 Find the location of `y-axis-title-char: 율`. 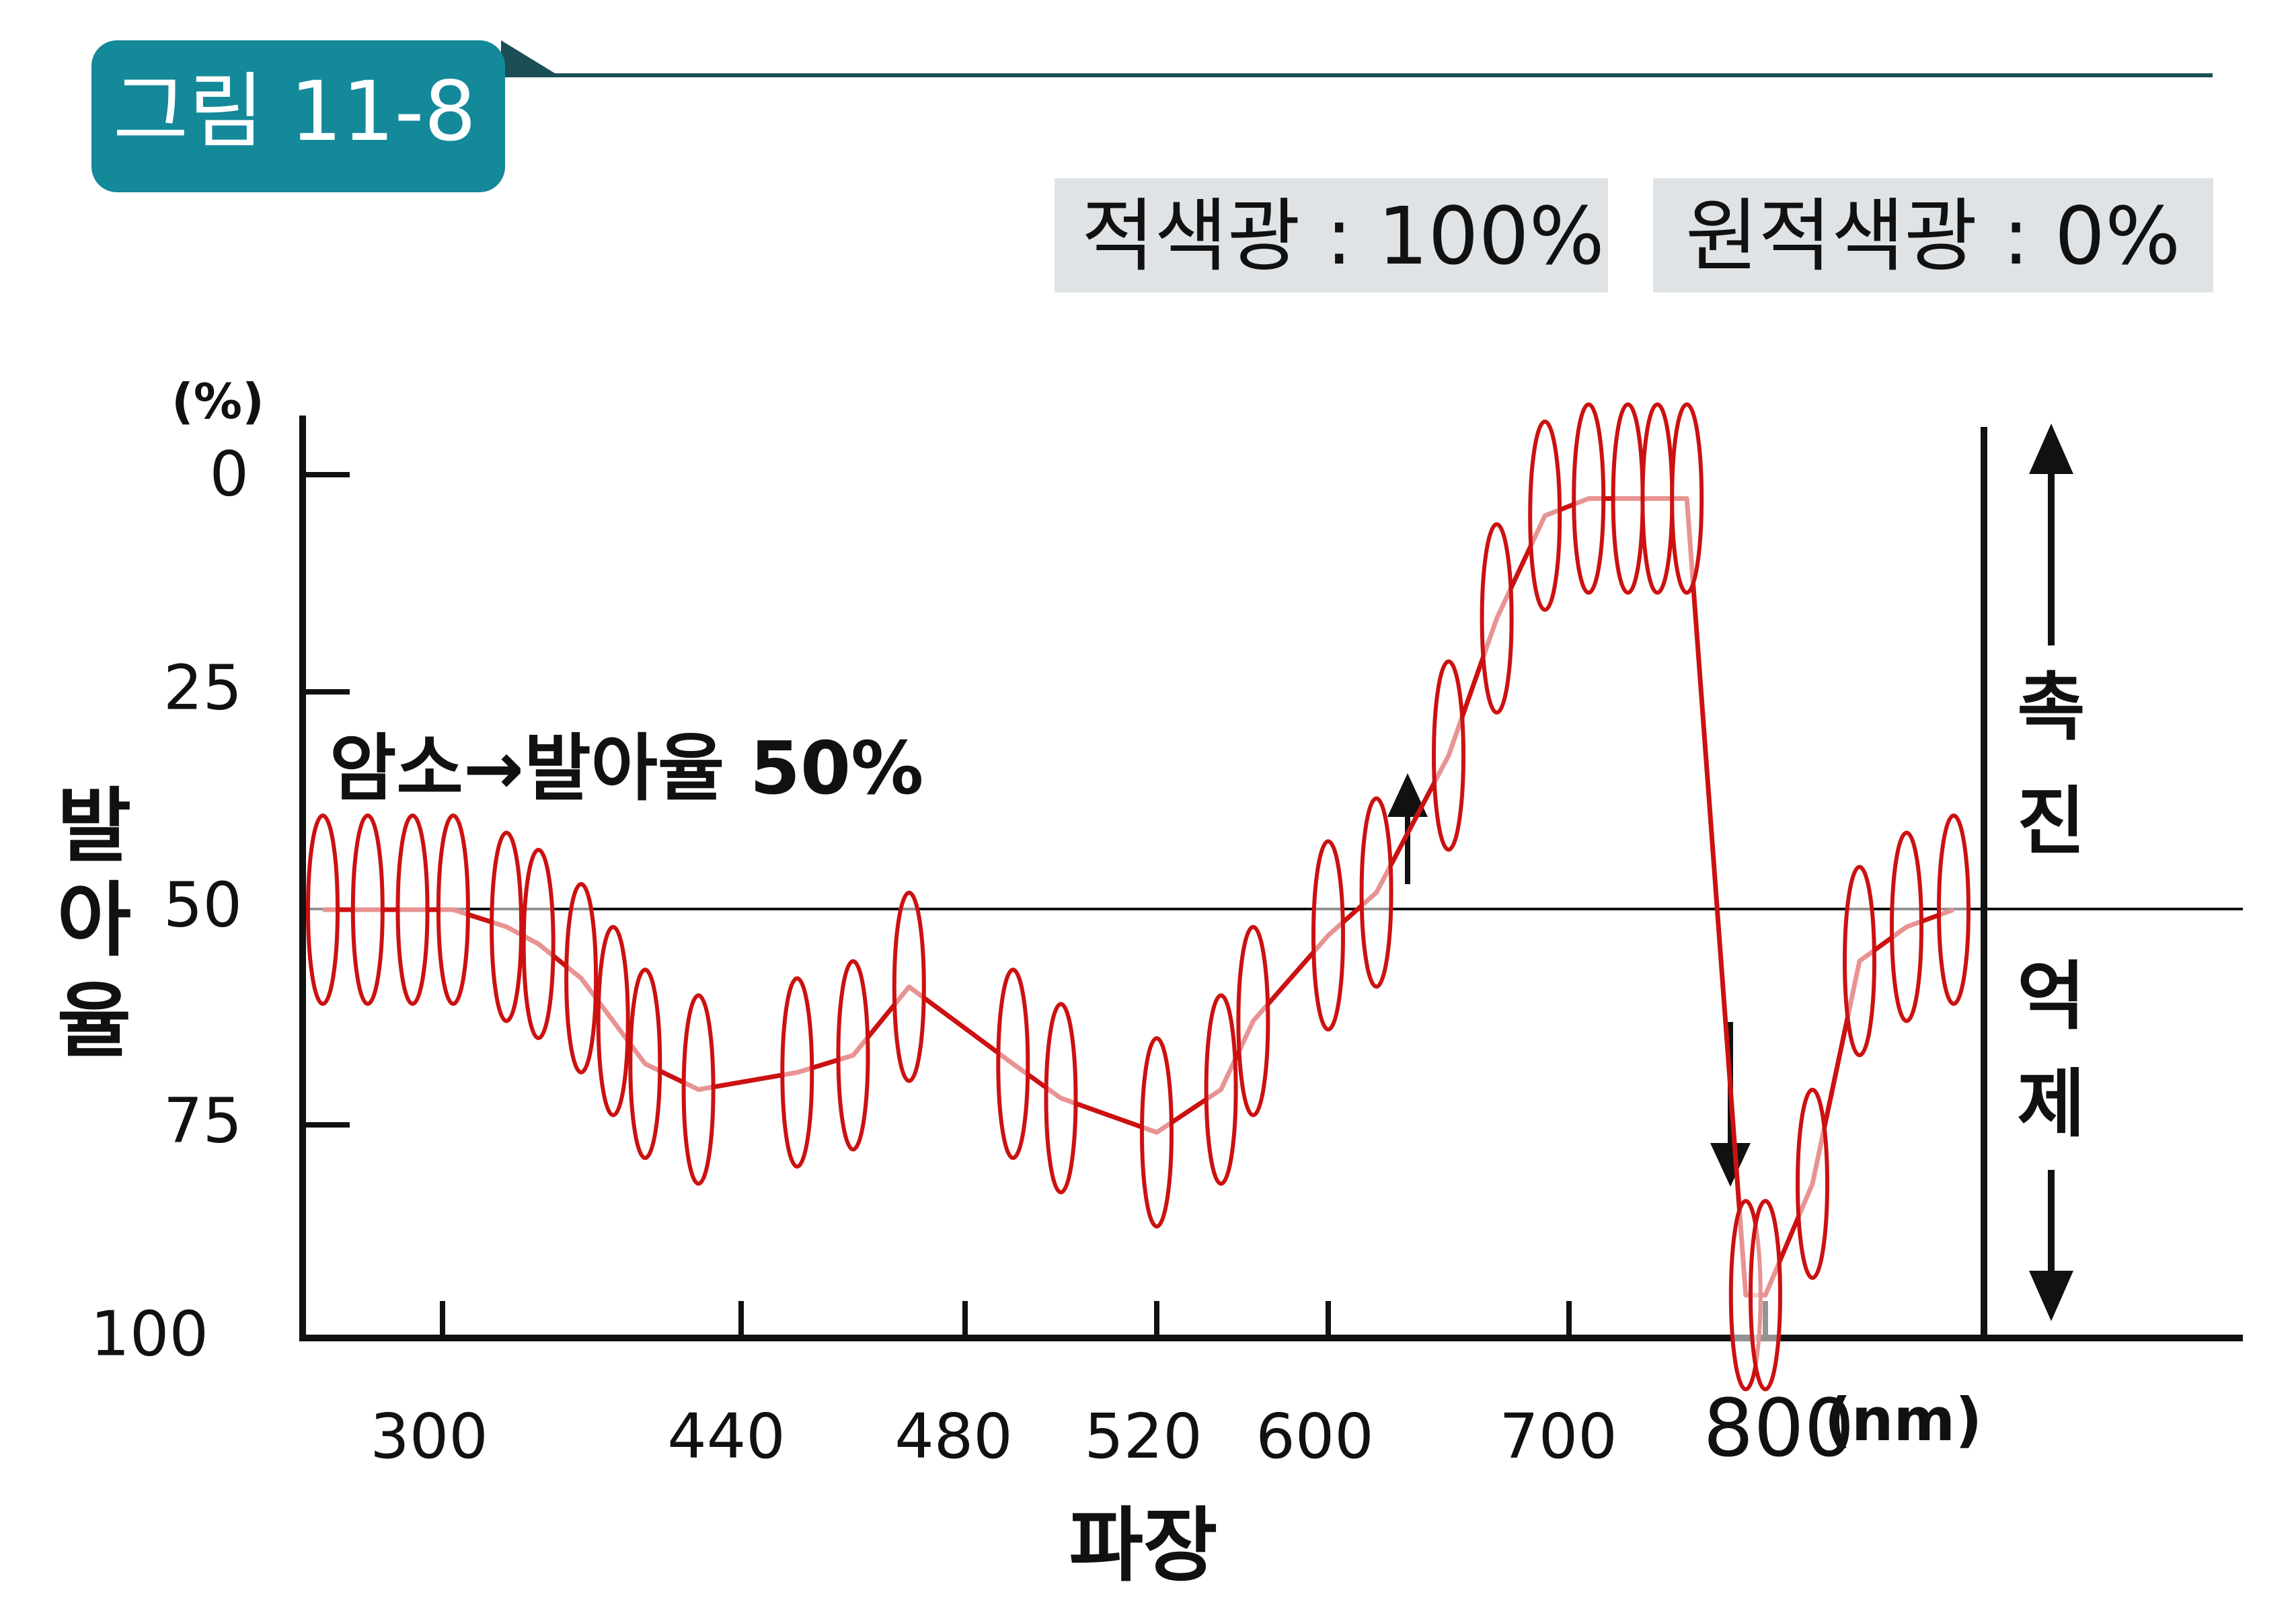

y-axis-title-char: 율 is located at coordinates (94, 1021).